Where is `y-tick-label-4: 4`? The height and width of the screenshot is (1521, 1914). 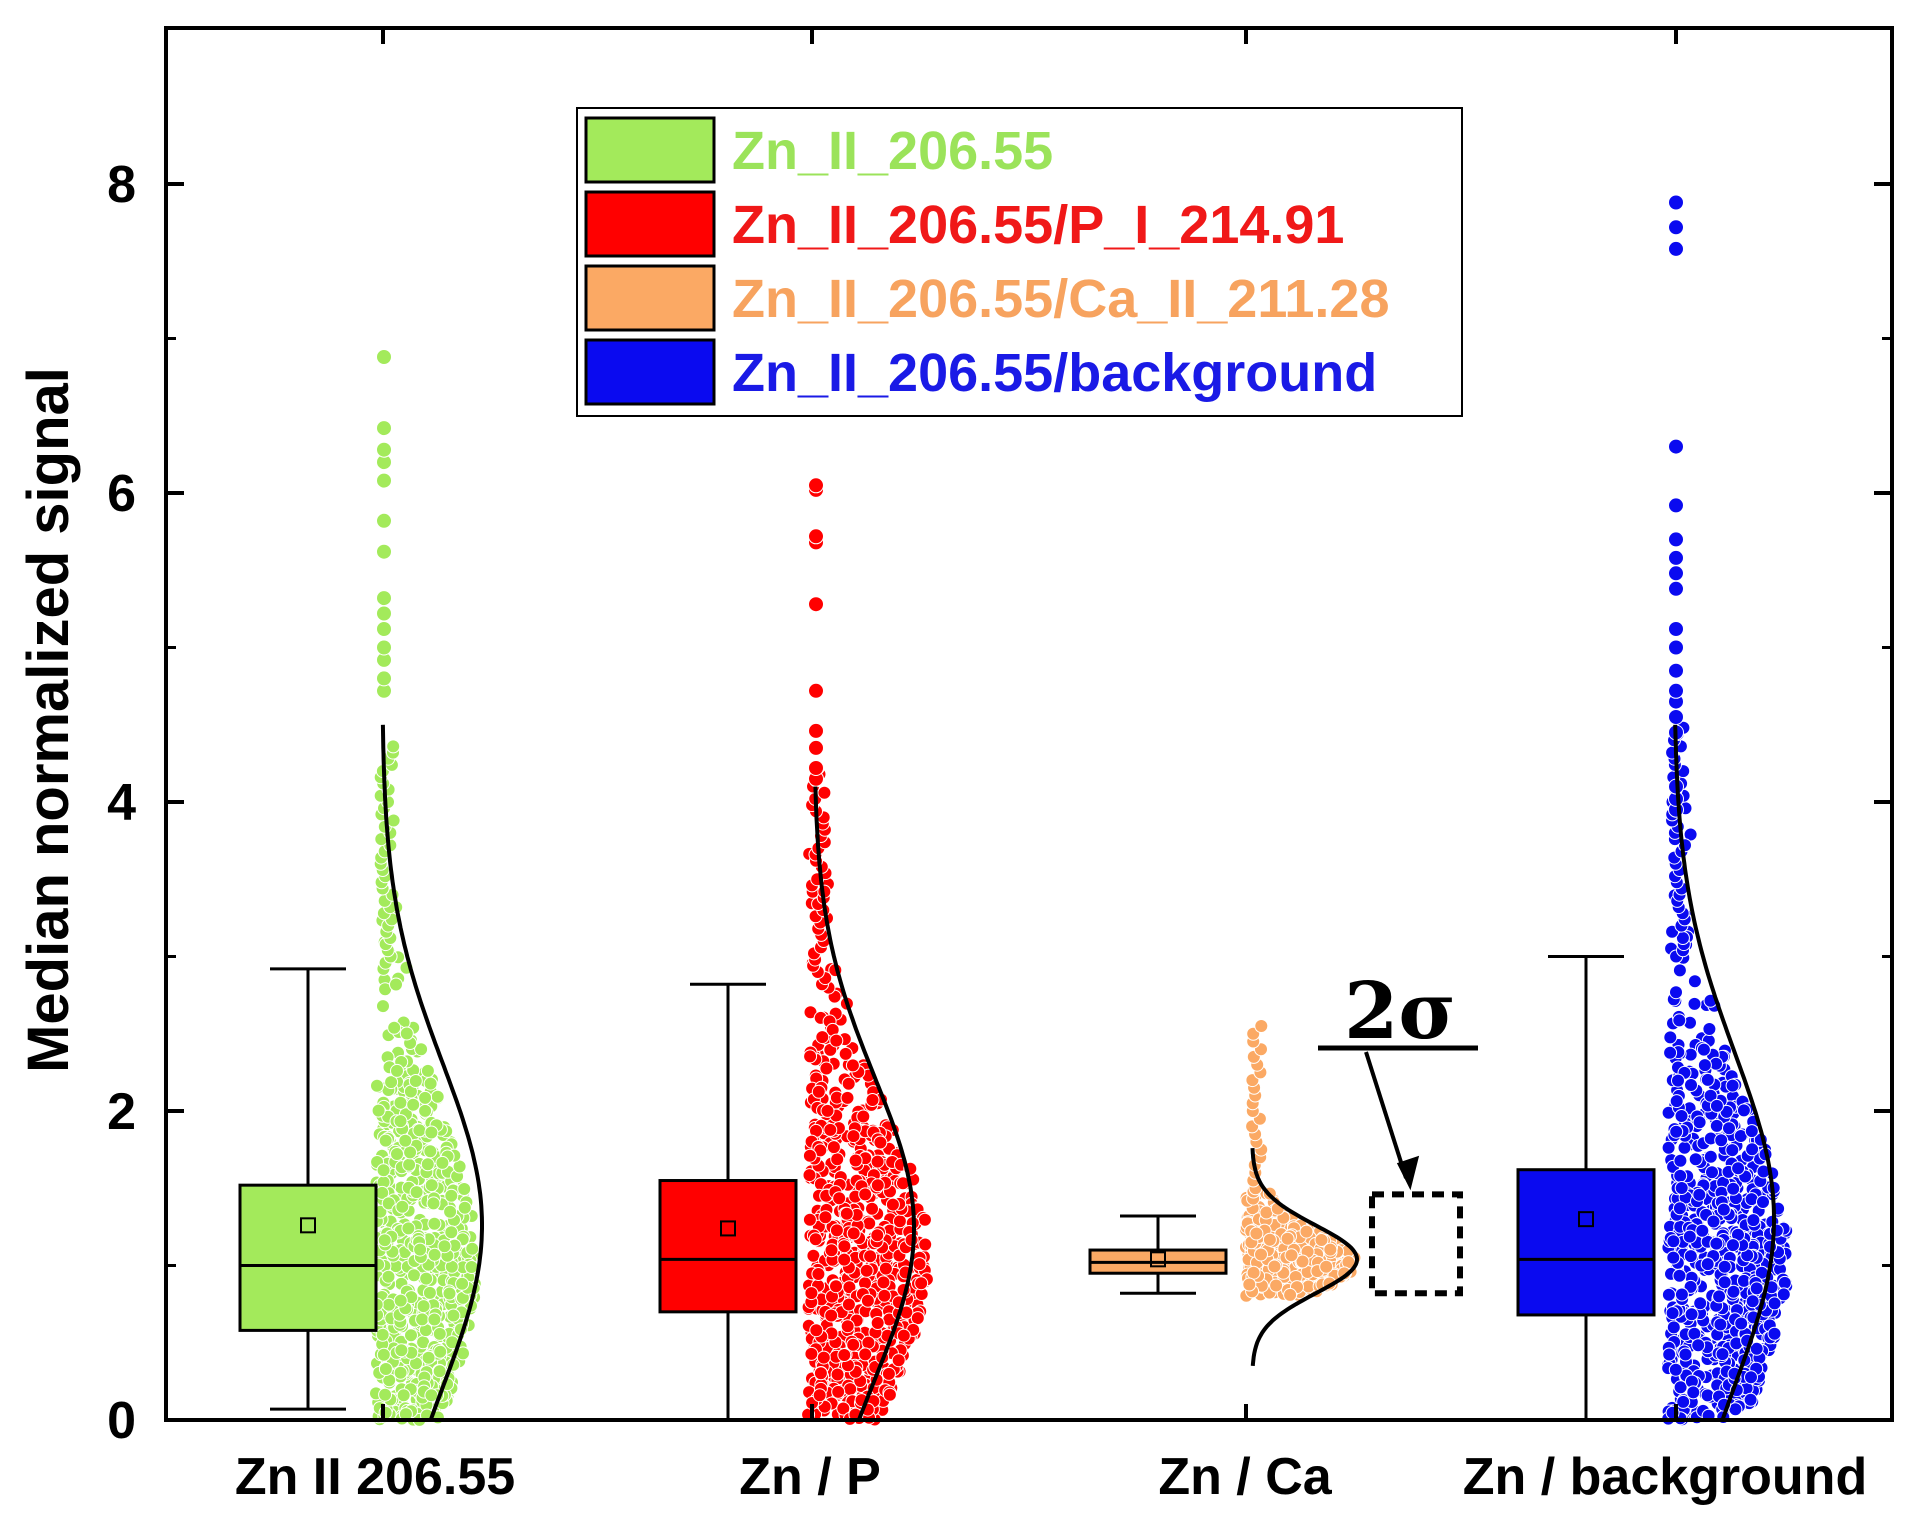
y-tick-label-4: 4 is located at coordinates (121, 803).